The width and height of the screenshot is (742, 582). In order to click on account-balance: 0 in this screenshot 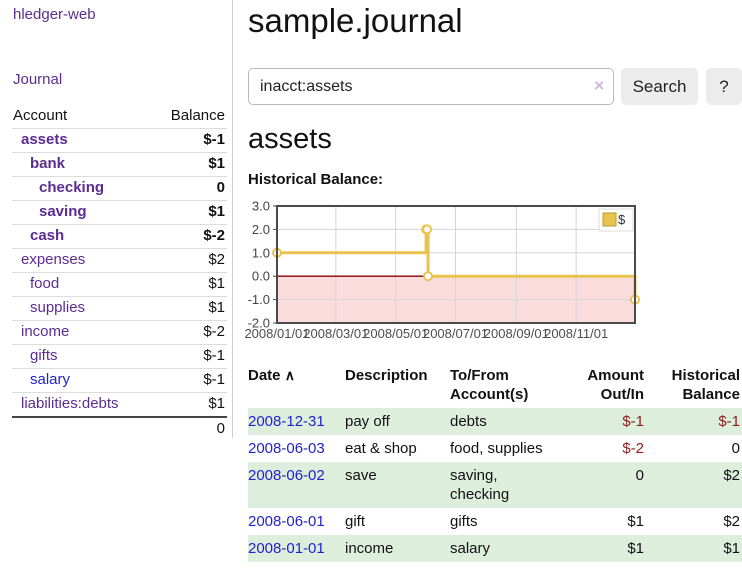, I will do `click(184, 188)`.